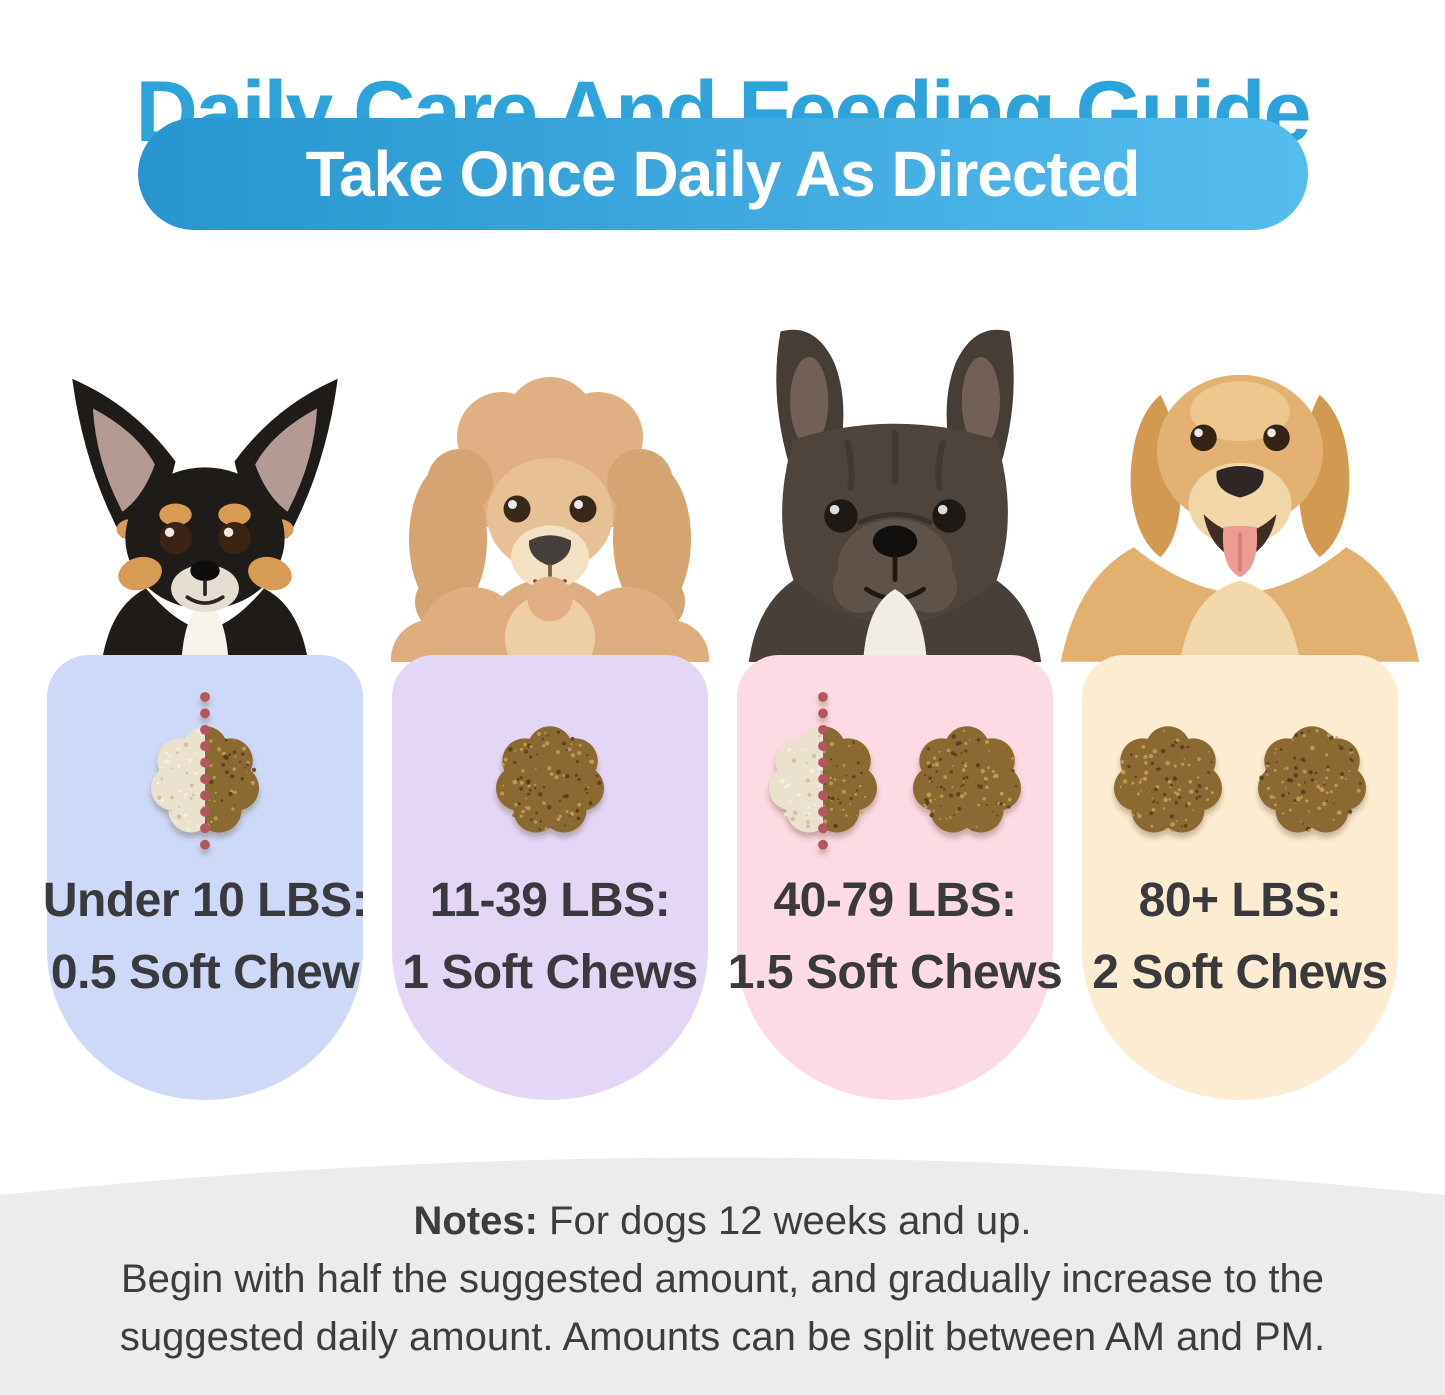  Describe the element at coordinates (475, 1221) in the screenshot. I see `notes-label: Notes:` at that location.